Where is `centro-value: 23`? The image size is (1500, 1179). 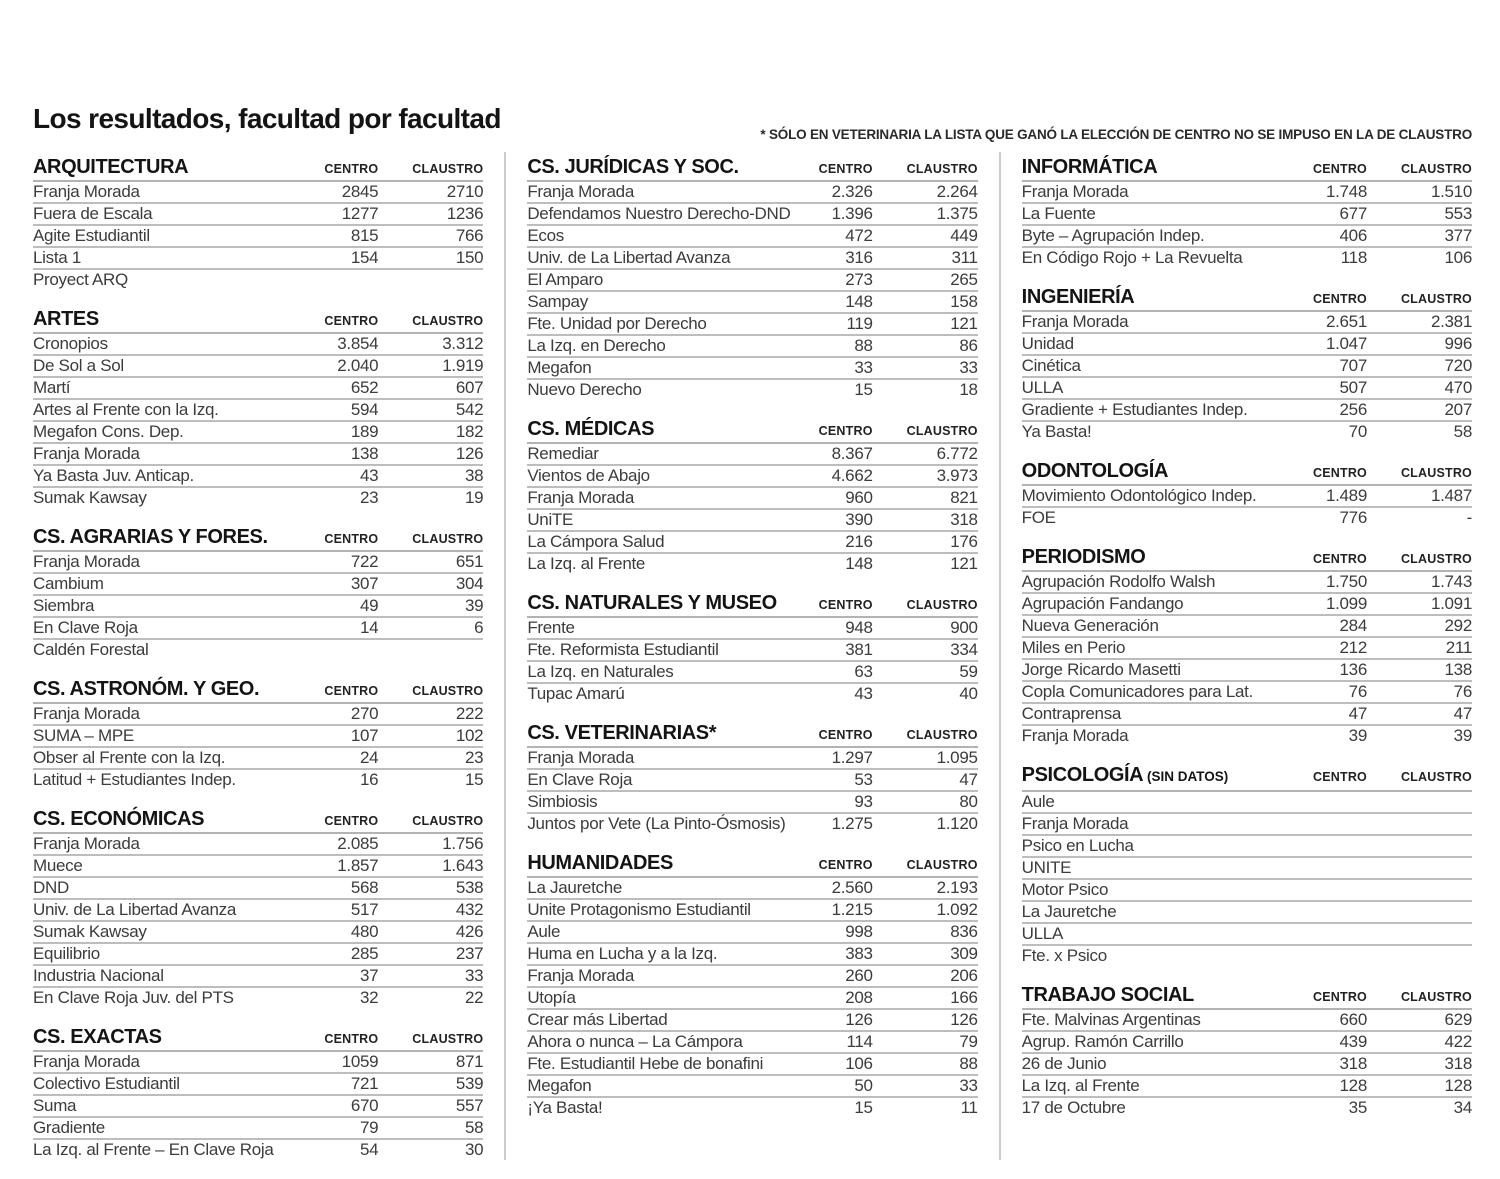
centro-value: 23 is located at coordinates (369, 497).